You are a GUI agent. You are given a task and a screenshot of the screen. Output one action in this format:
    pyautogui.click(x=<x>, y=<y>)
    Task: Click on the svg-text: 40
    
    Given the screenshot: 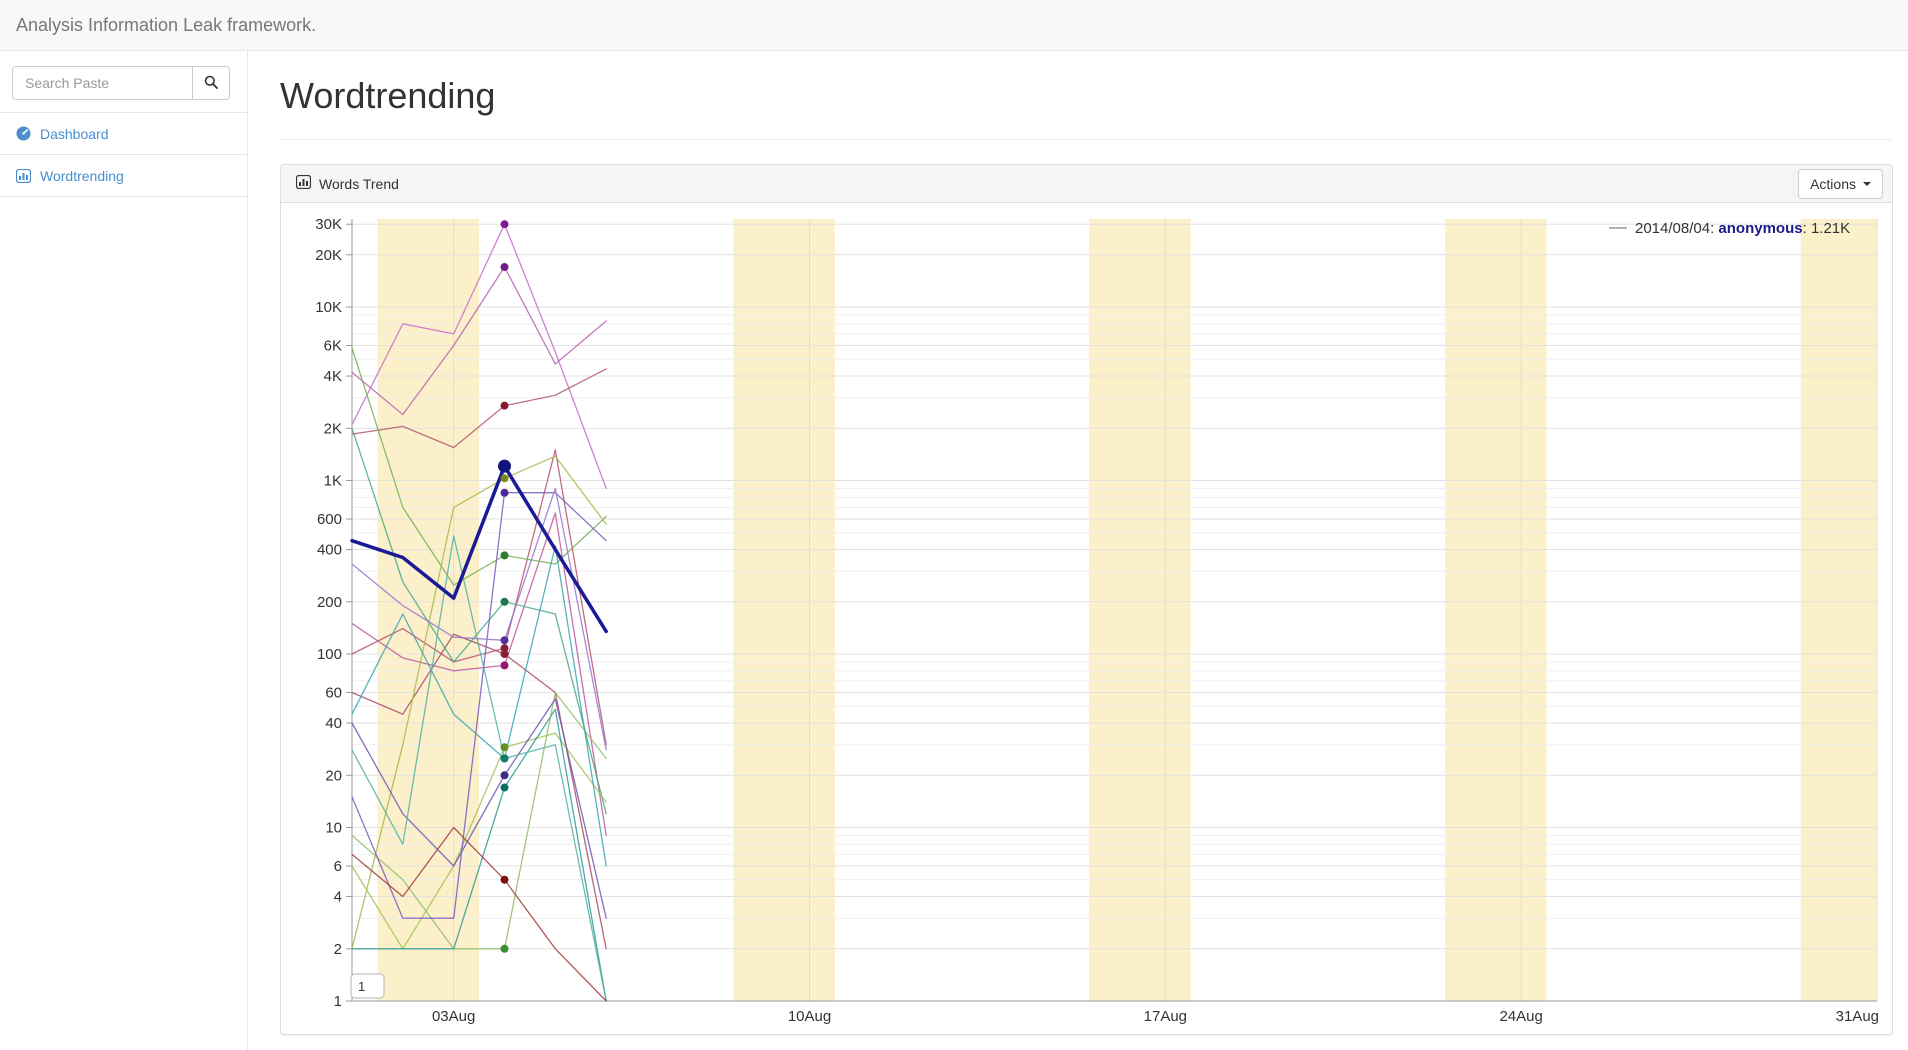 What is the action you would take?
    pyautogui.click(x=333, y=723)
    